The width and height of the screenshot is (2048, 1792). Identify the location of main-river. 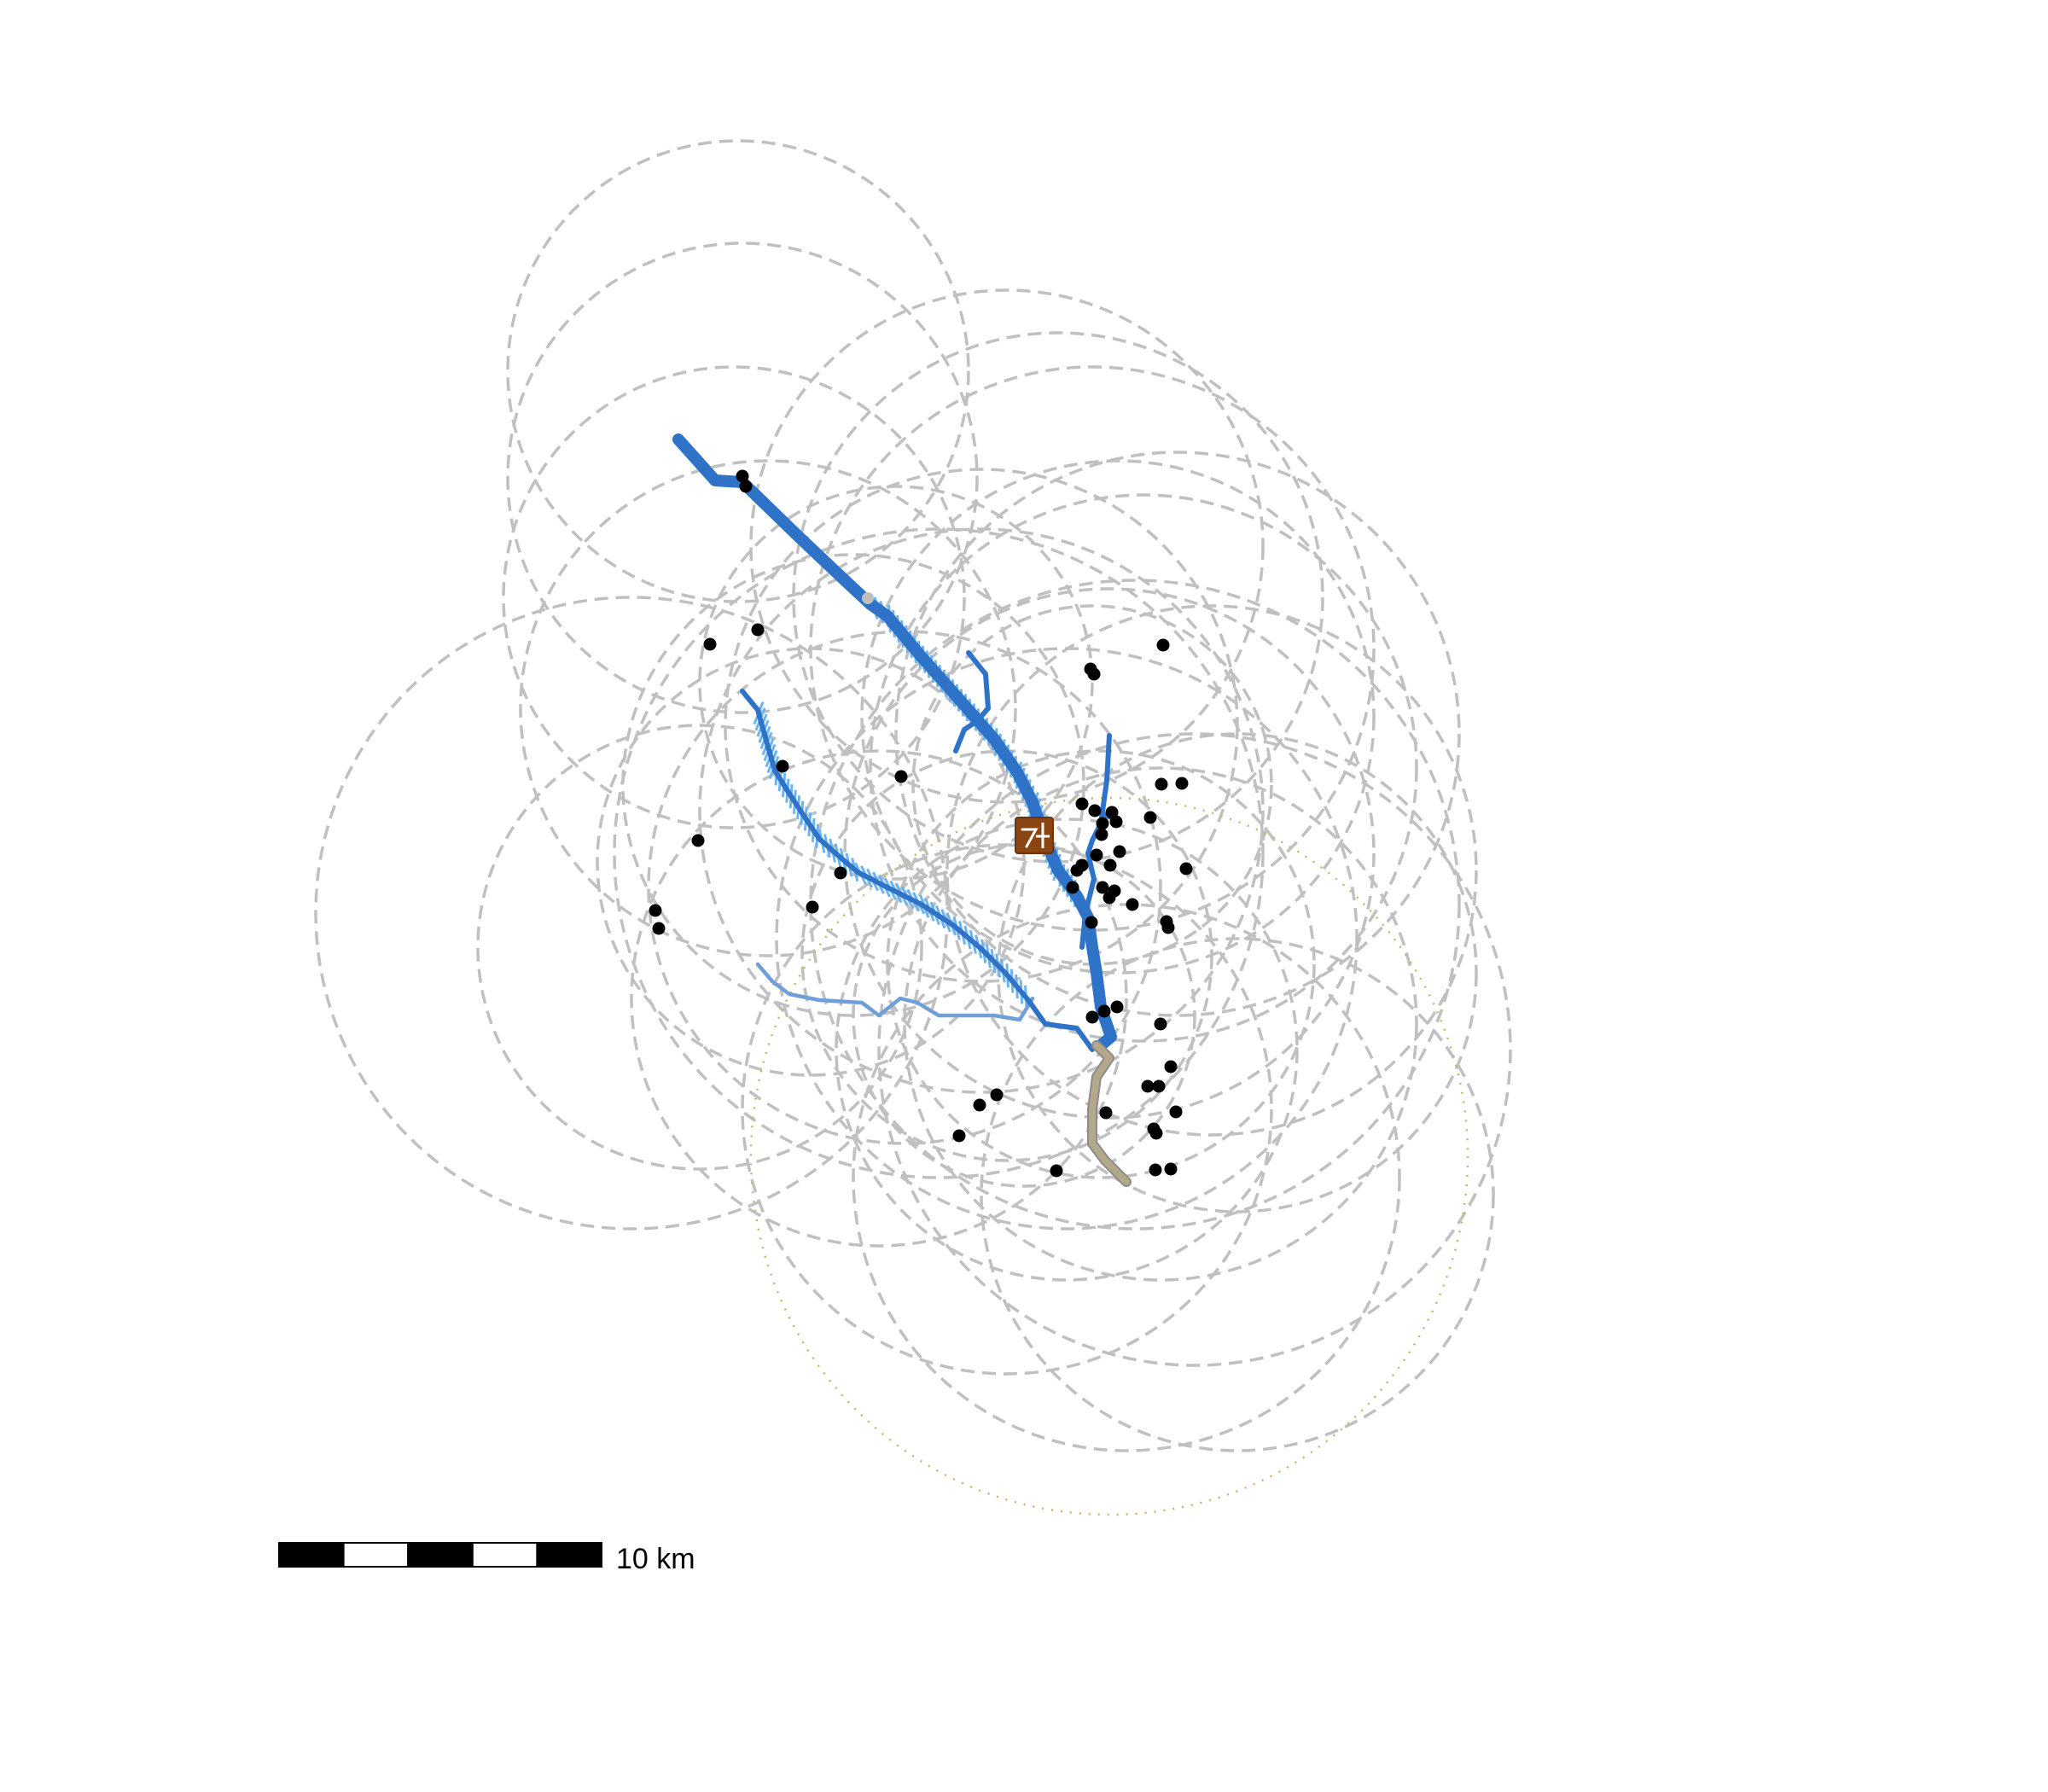
(895, 742).